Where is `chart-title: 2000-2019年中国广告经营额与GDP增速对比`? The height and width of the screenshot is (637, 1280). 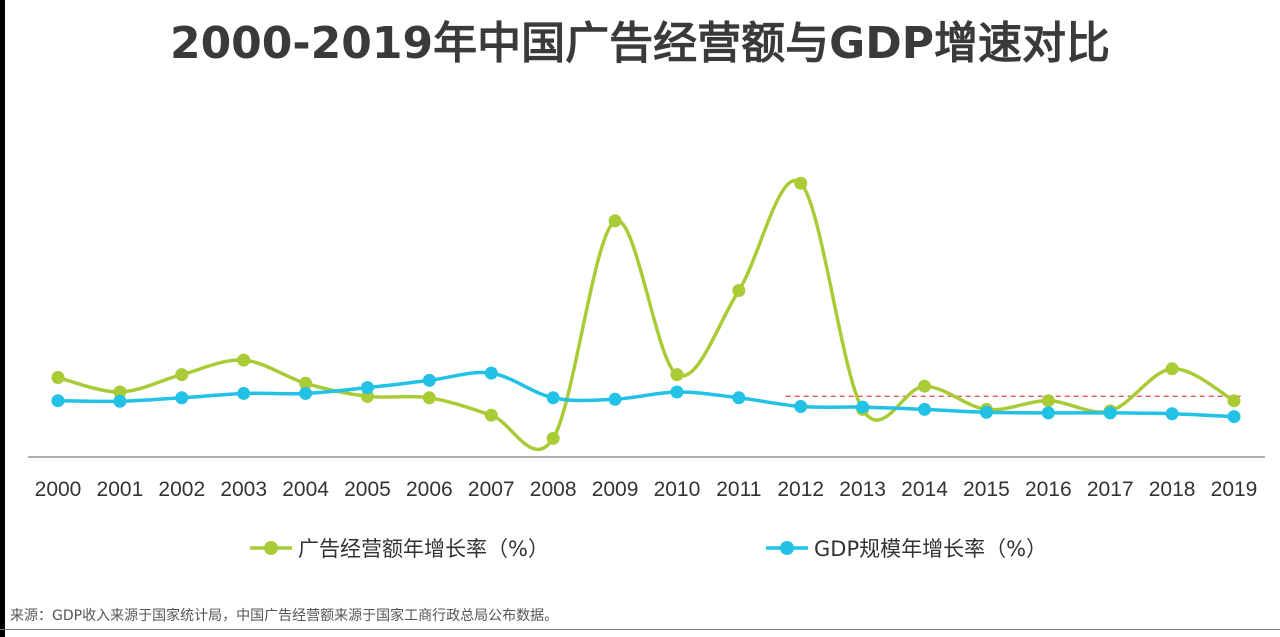 chart-title: 2000-2019年中国广告经营额与GDP增速对比 is located at coordinates (640, 43).